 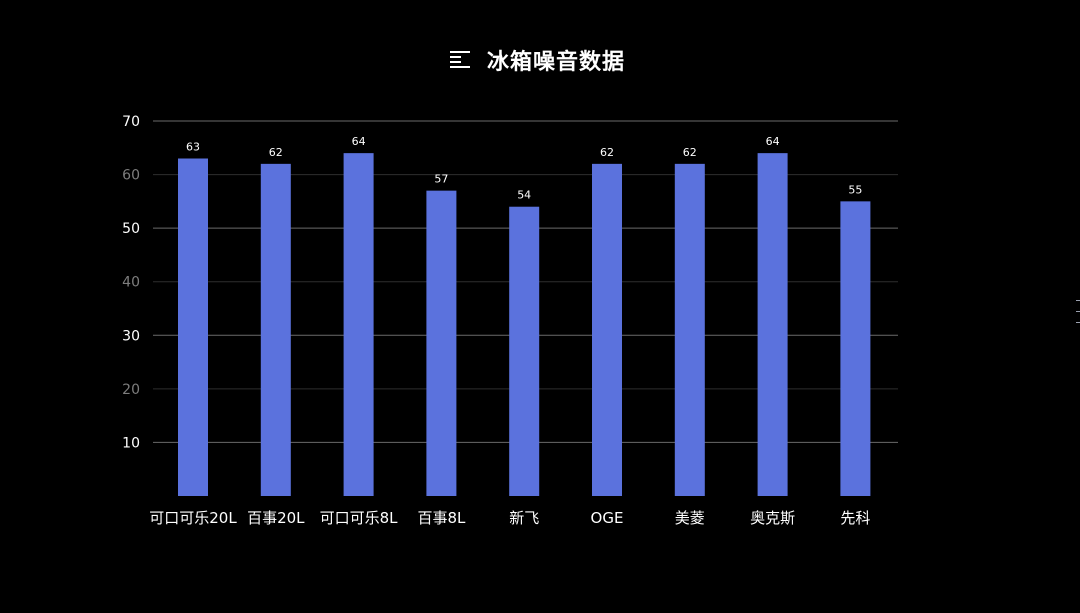 What do you see at coordinates (131, 336) in the screenshot?
I see `y-tick-label: 30` at bounding box center [131, 336].